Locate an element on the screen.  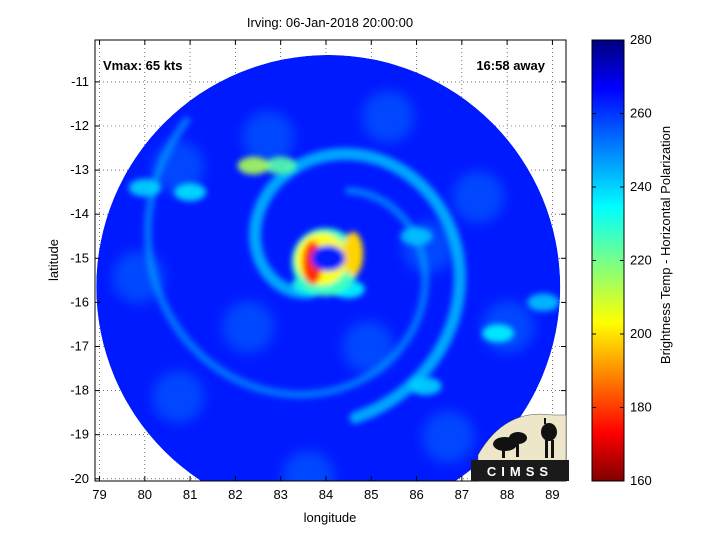
y-tick-label: -17 is located at coordinates (79, 345).